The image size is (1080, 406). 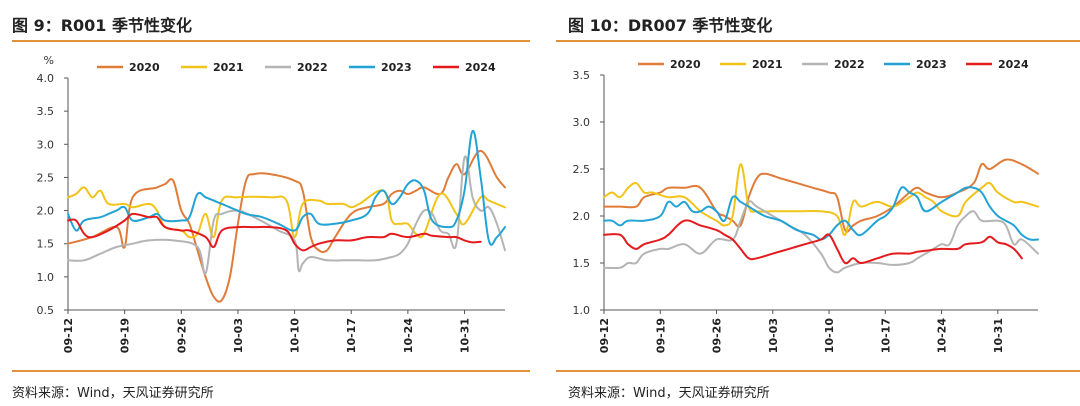 I want to click on y-tick-label: 0.5, so click(x=46, y=310).